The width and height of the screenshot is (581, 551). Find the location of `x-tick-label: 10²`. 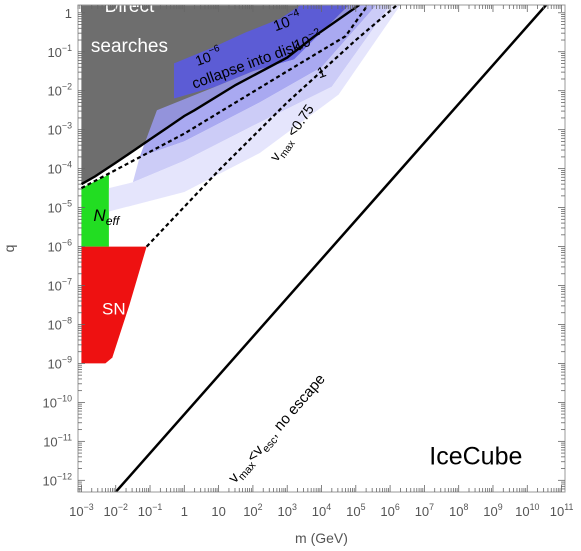

x-tick-label: 10² is located at coordinates (252, 510).